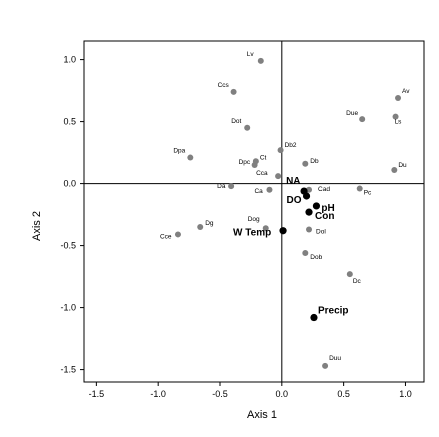 This screenshot has height=437, width=439. I want to click on y-tick-label: 1.0, so click(69, 60).